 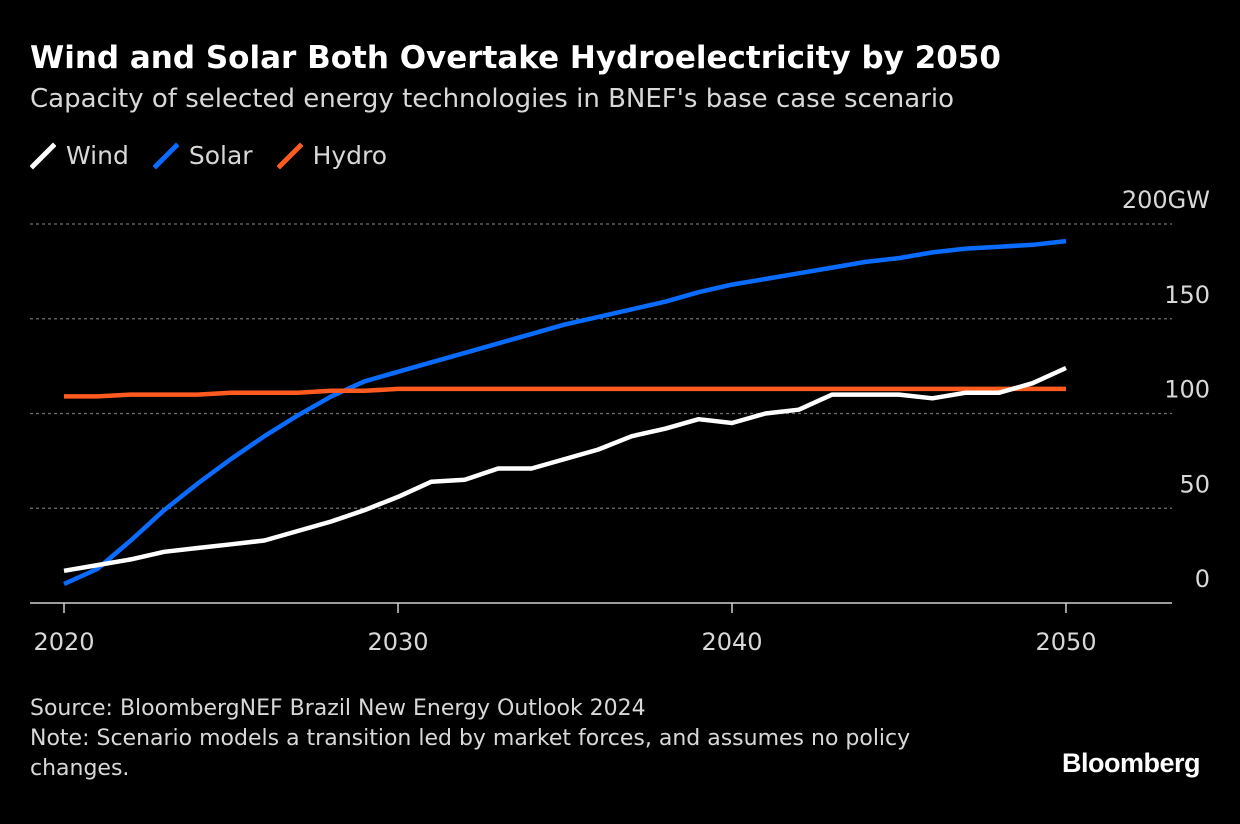 What do you see at coordinates (1194, 484) in the screenshot?
I see `y-tick-label-50: 50` at bounding box center [1194, 484].